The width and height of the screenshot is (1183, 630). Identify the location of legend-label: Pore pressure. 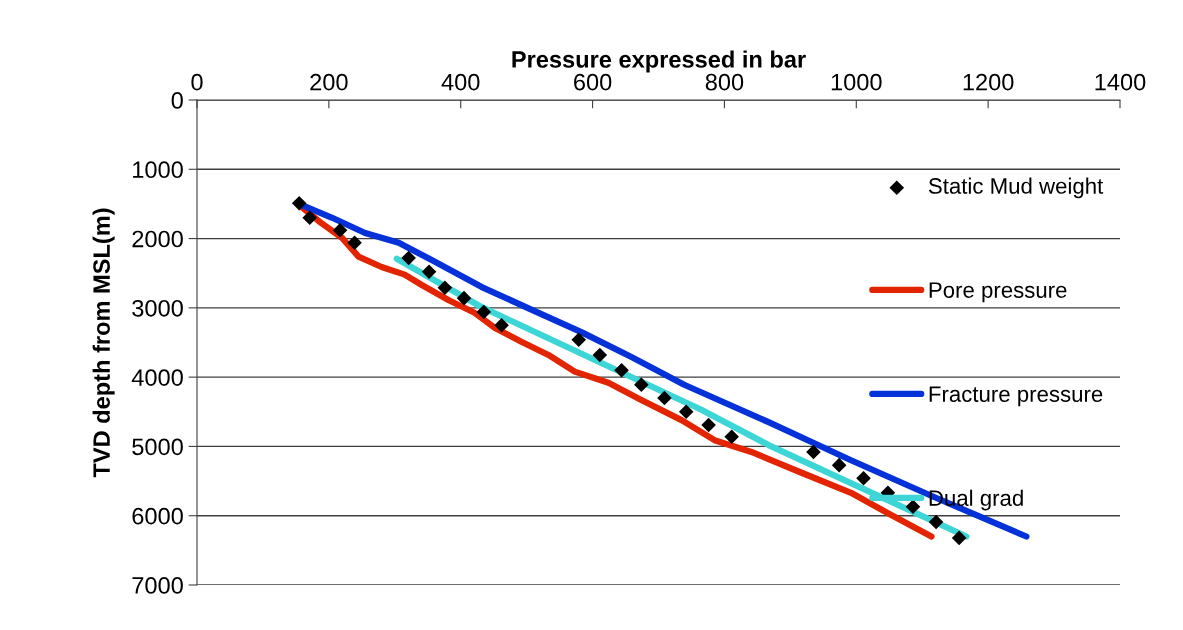
(998, 292).